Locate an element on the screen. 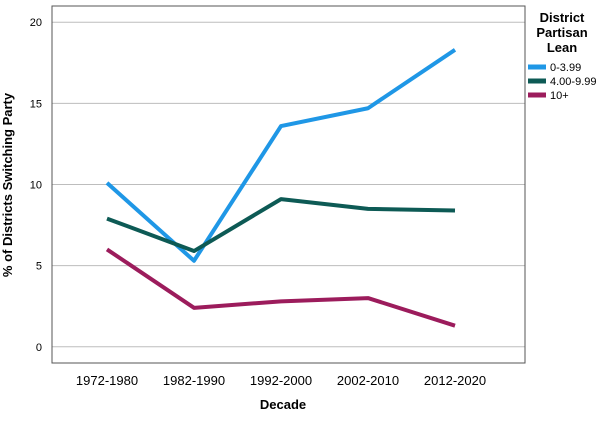 The height and width of the screenshot is (424, 600). y-tick-label: 5 is located at coordinates (39, 267).